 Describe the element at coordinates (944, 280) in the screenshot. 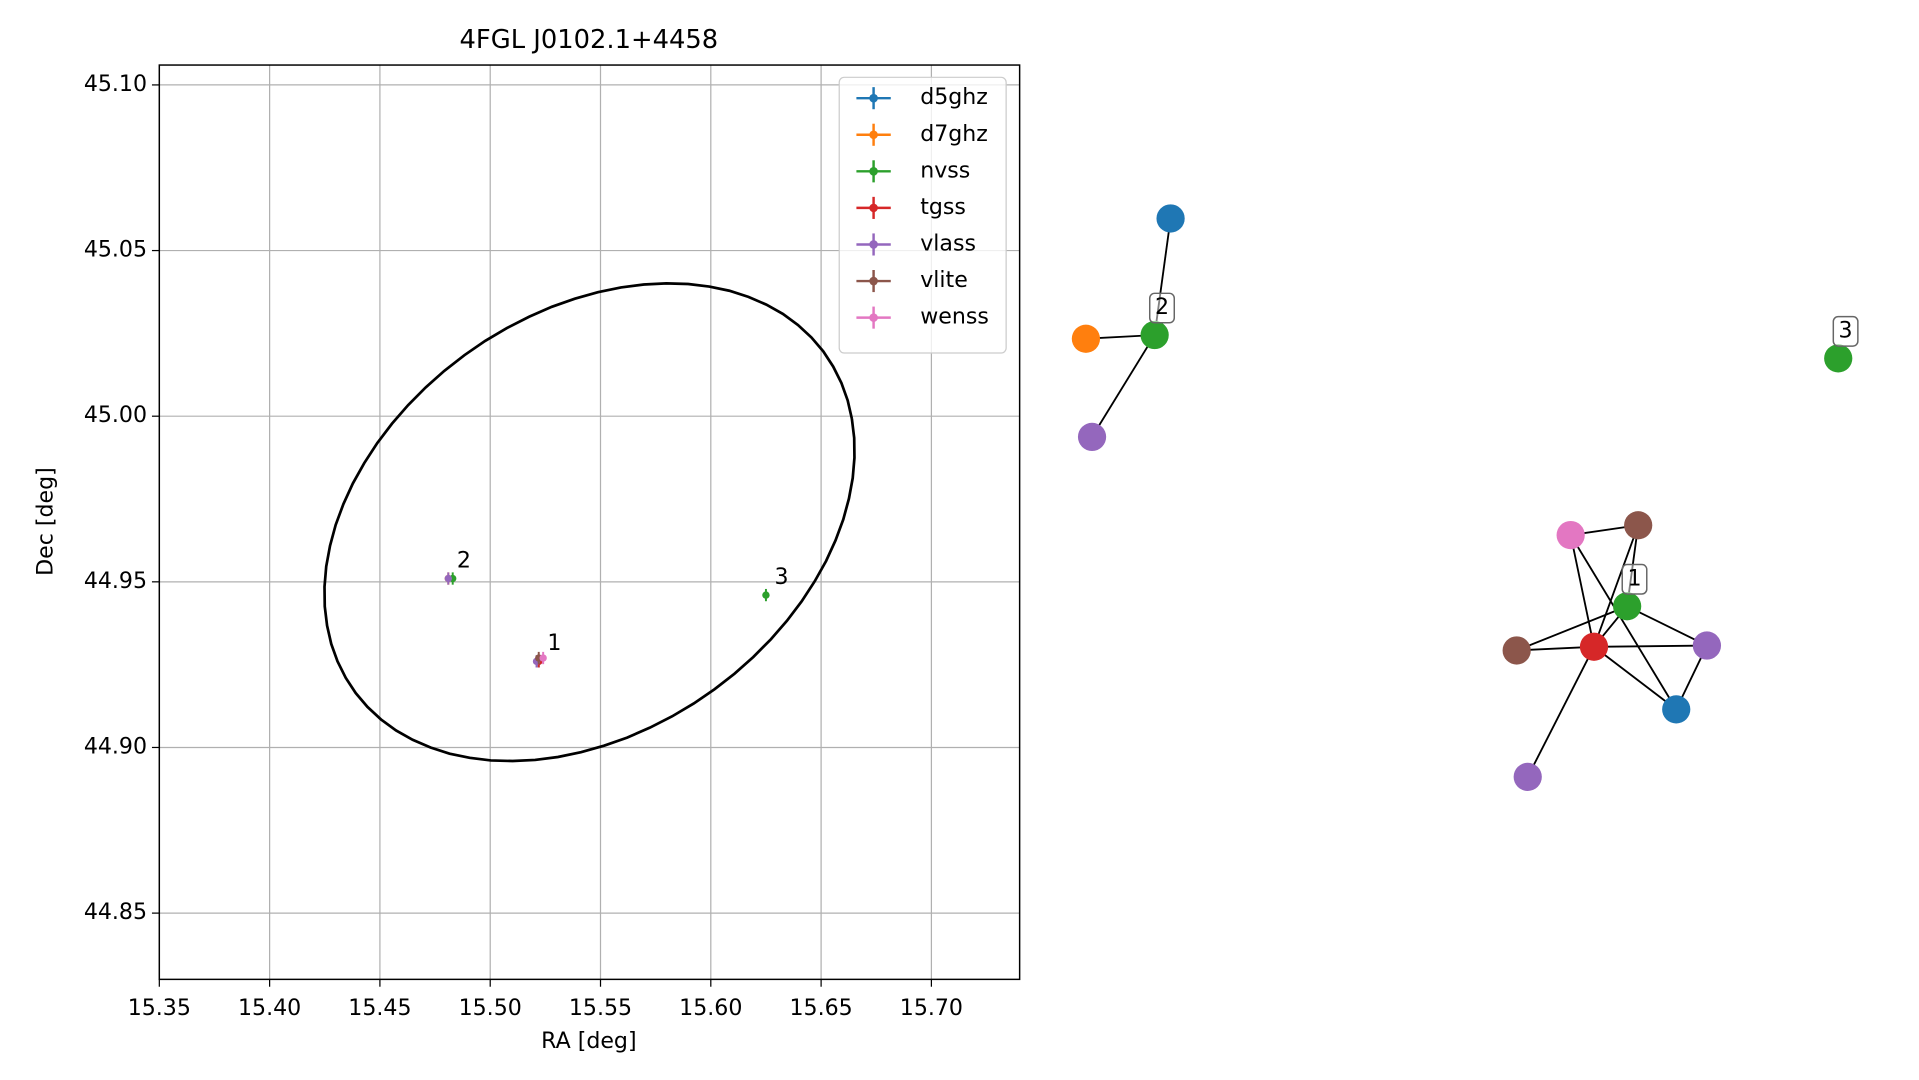

I see `legend-label: vlite` at that location.